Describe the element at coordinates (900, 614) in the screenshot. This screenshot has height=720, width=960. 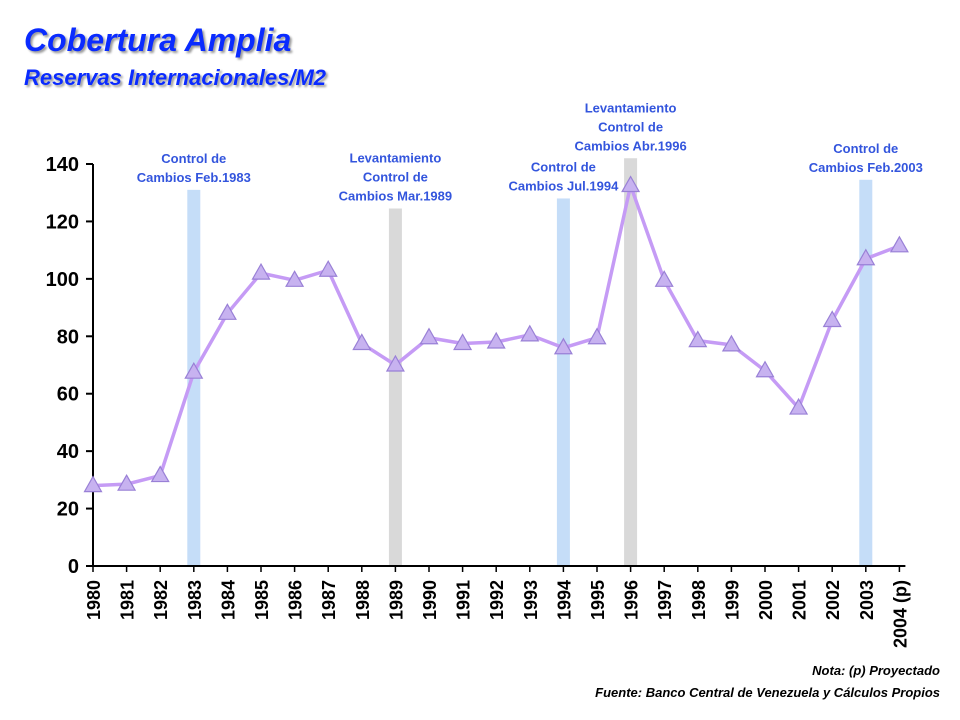
I see `x-tick-label: 2004 (p)` at that location.